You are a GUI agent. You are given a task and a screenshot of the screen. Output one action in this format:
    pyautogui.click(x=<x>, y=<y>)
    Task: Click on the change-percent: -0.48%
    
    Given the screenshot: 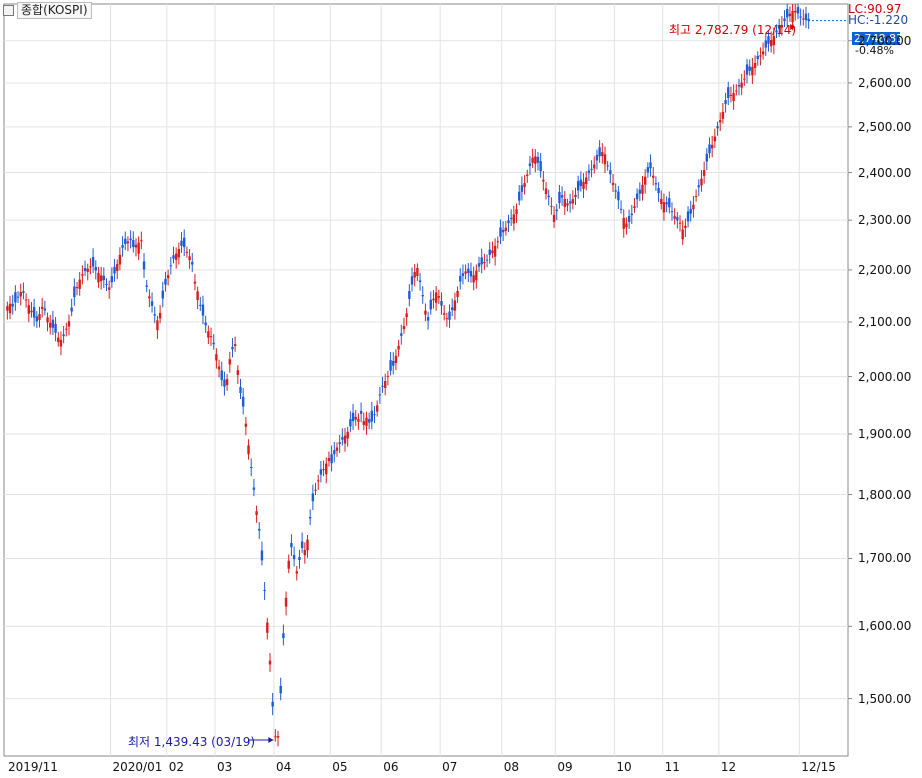 What is the action you would take?
    pyautogui.click(x=874, y=50)
    